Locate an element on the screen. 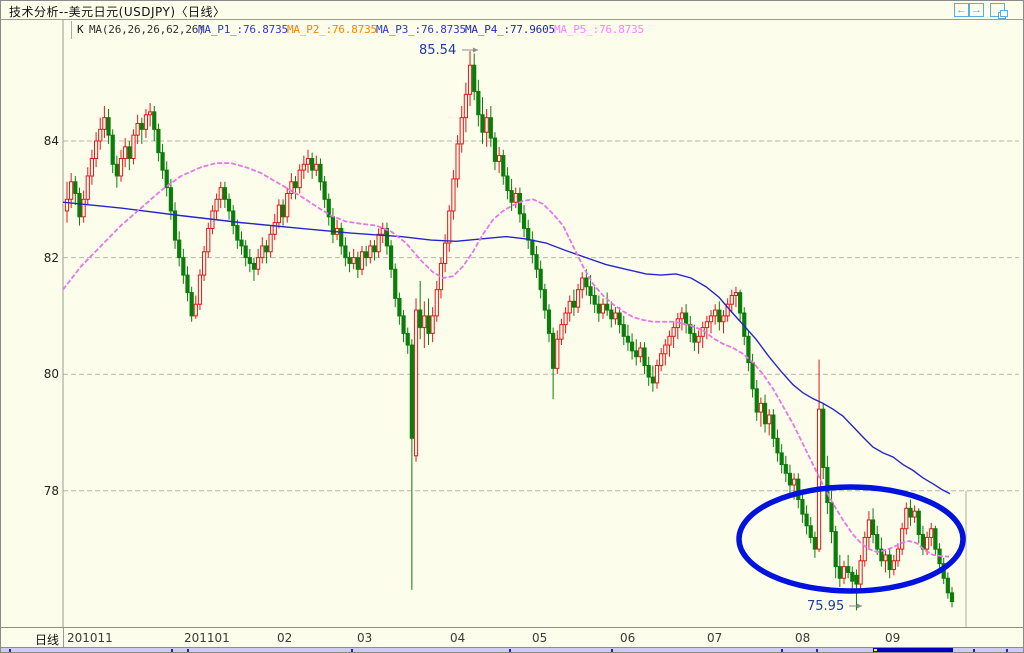  cascade-windows-button is located at coordinates (999, 11).